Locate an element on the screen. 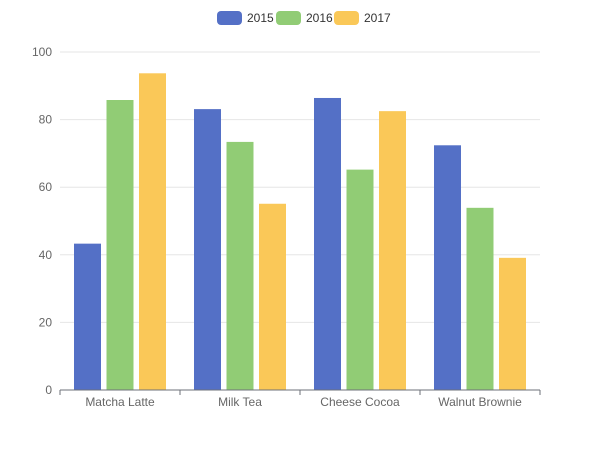  legend-label-2016: 2016 is located at coordinates (319, 18).